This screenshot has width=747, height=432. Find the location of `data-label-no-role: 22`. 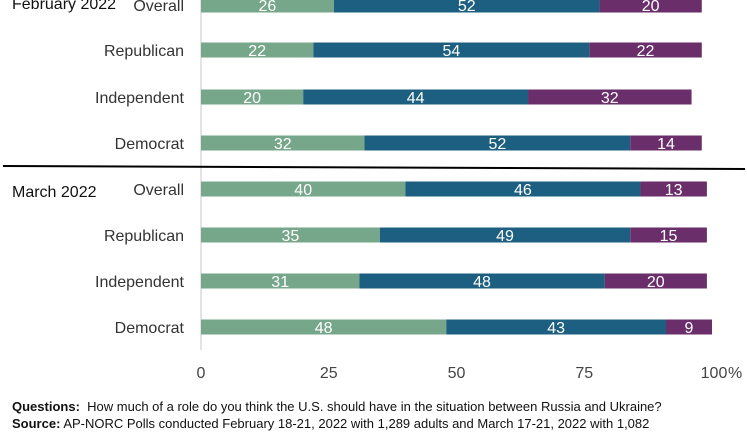

data-label-no-role: 22 is located at coordinates (257, 51).